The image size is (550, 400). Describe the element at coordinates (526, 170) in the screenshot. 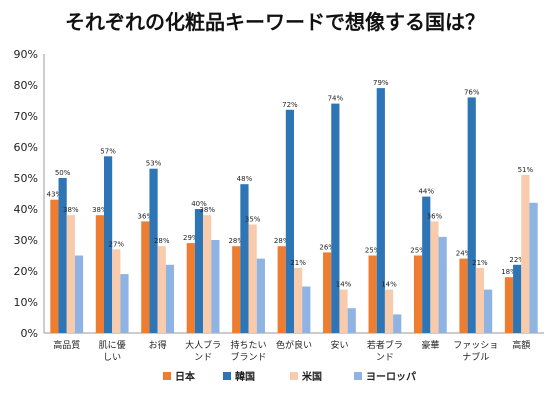

I see `data-label: 51%` at that location.